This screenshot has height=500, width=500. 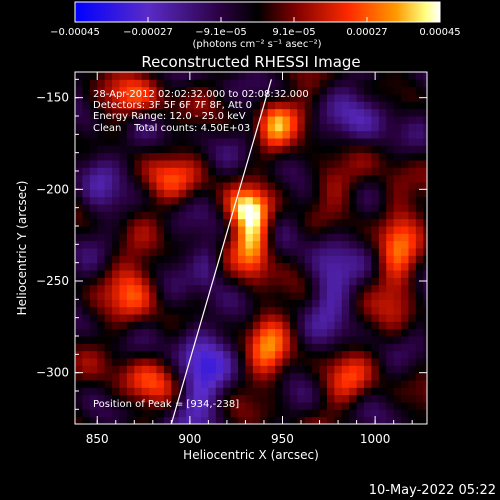 What do you see at coordinates (22, 248) in the screenshot?
I see `y-axis-label: Heliocentric Y (arcsec)` at bounding box center [22, 248].